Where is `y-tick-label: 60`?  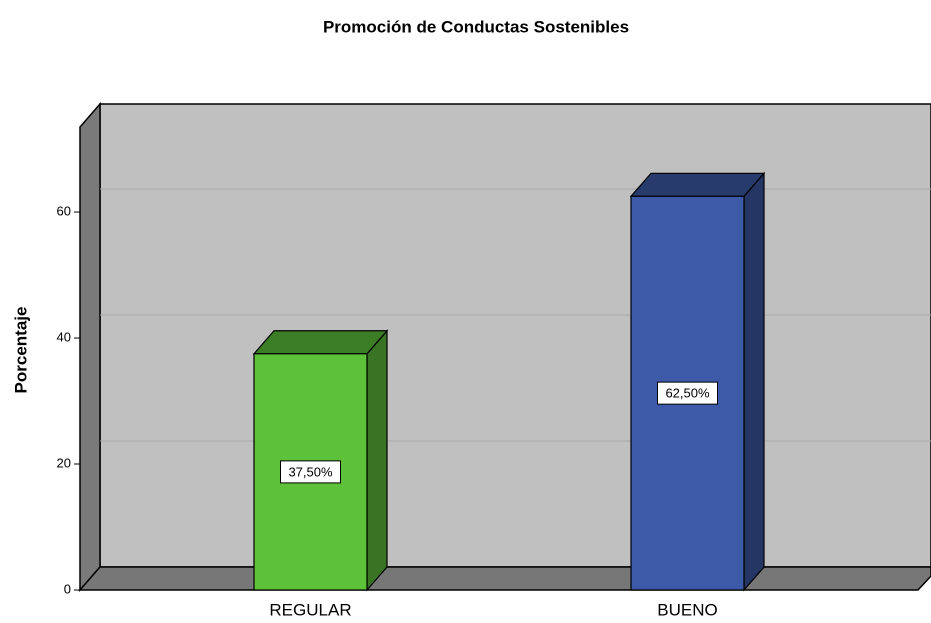
y-tick-label: 60 is located at coordinates (64, 210).